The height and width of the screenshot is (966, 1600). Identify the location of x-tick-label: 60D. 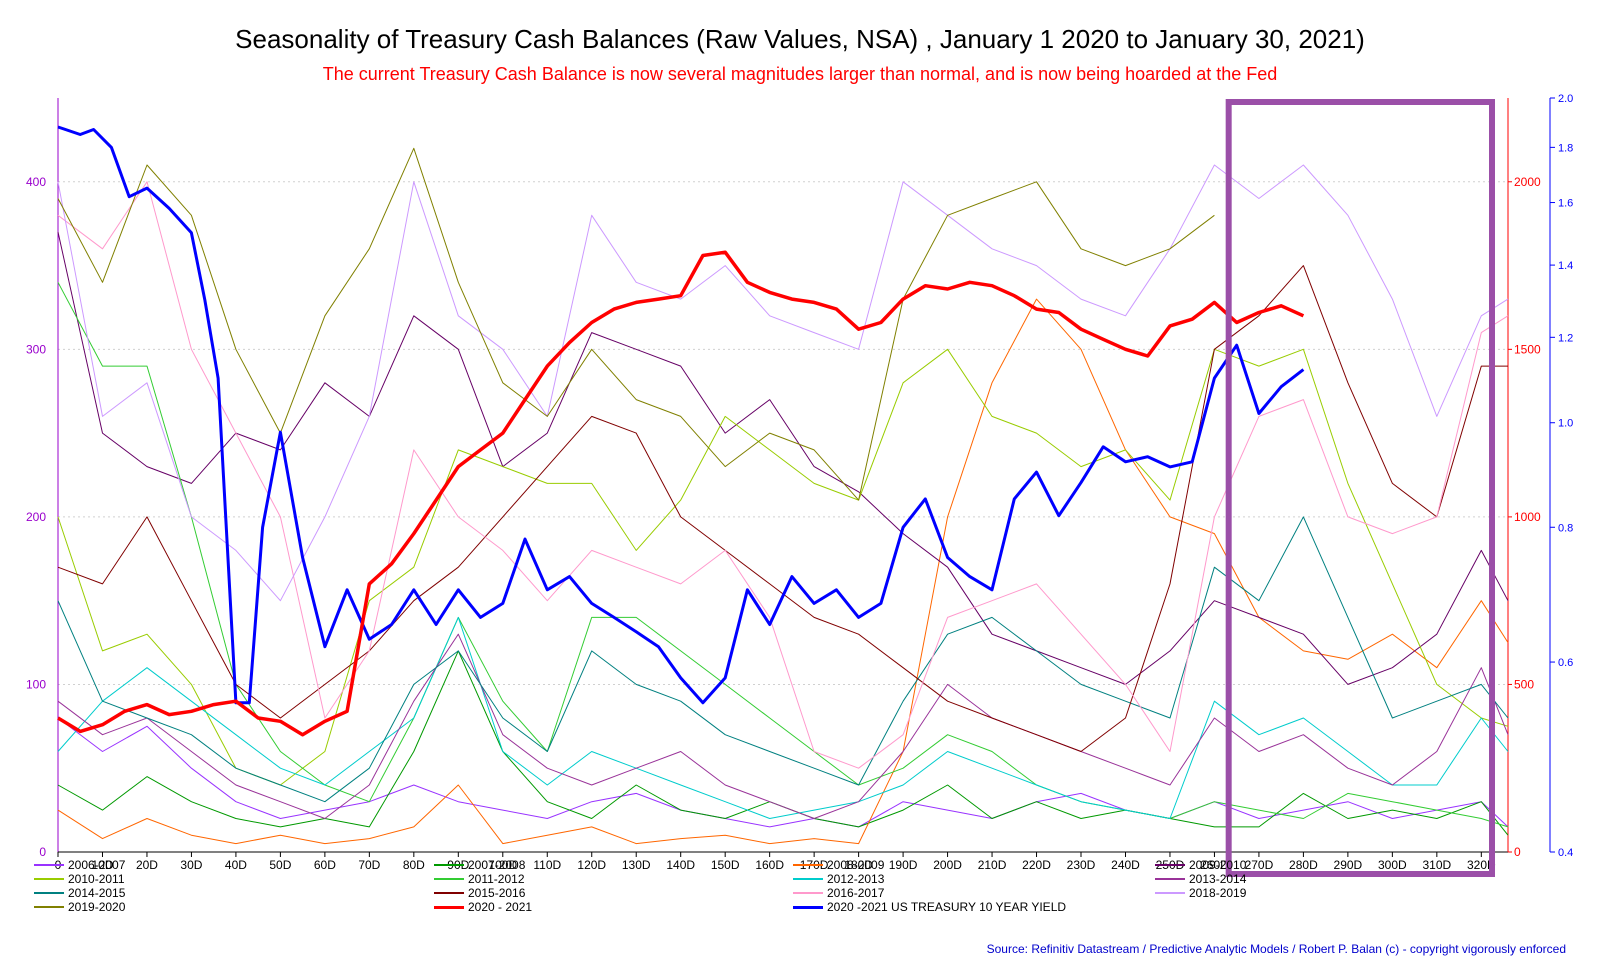
(325, 865).